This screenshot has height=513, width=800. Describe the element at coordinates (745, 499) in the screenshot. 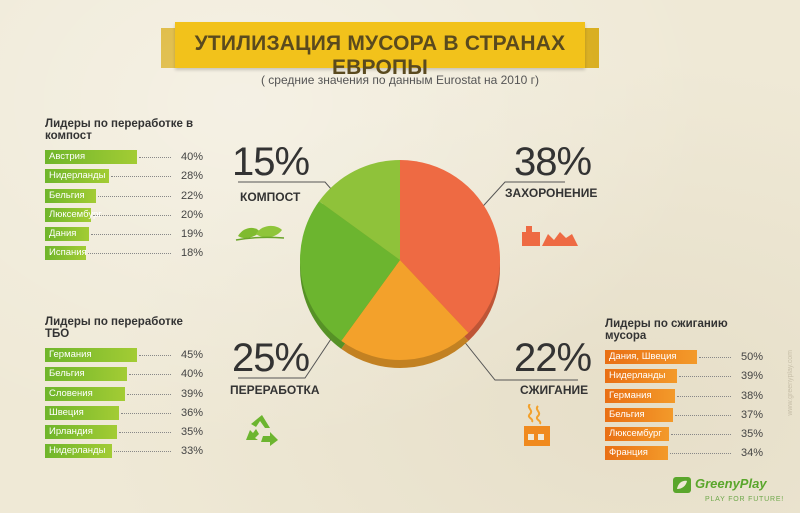

I see `brand-tagline: PLAY FOR FUTURE!` at that location.